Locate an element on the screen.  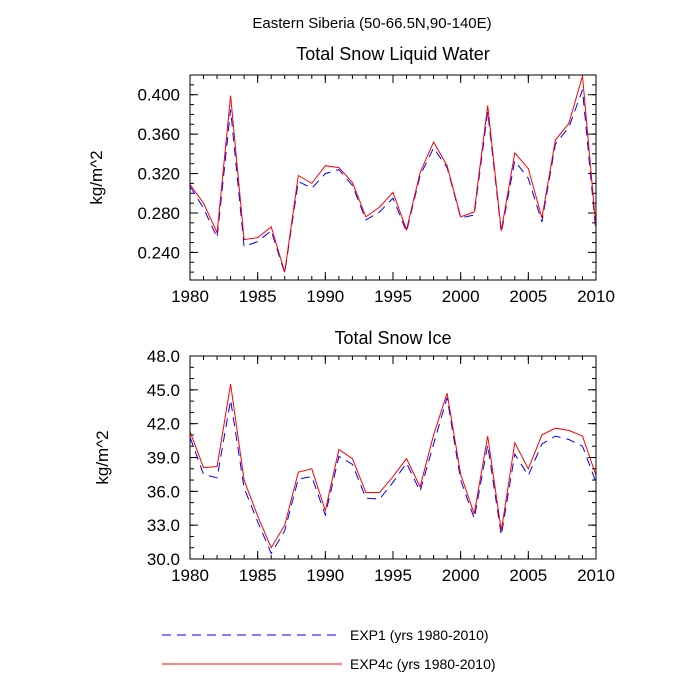
y-tick-label: 0.240 is located at coordinates (158, 252).